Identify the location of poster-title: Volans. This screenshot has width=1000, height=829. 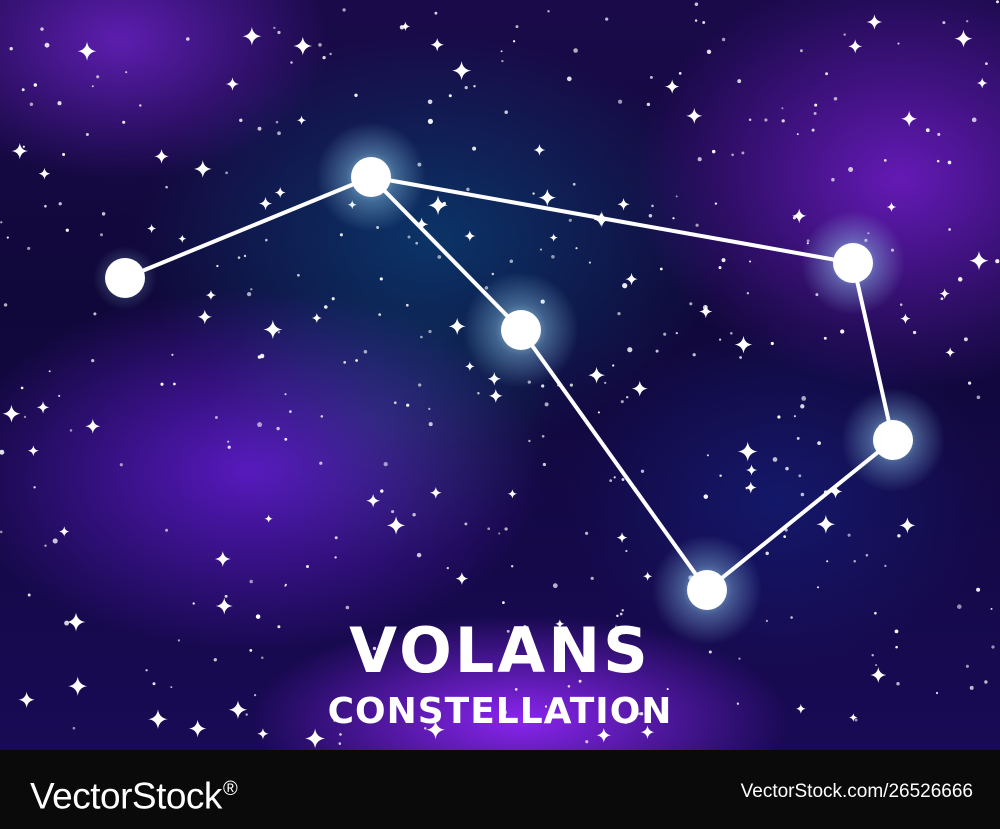
(500, 650).